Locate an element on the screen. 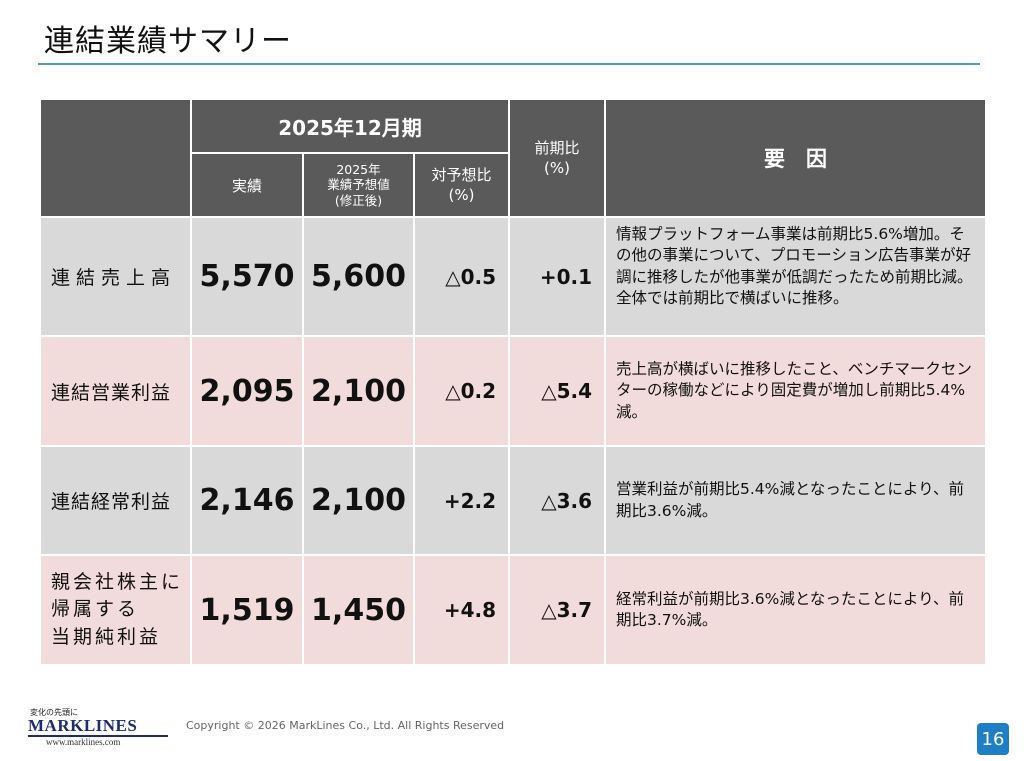 This screenshot has width=1024, height=761. header-forecast: 2025年 業績予想値 (修正後) is located at coordinates (358, 185).